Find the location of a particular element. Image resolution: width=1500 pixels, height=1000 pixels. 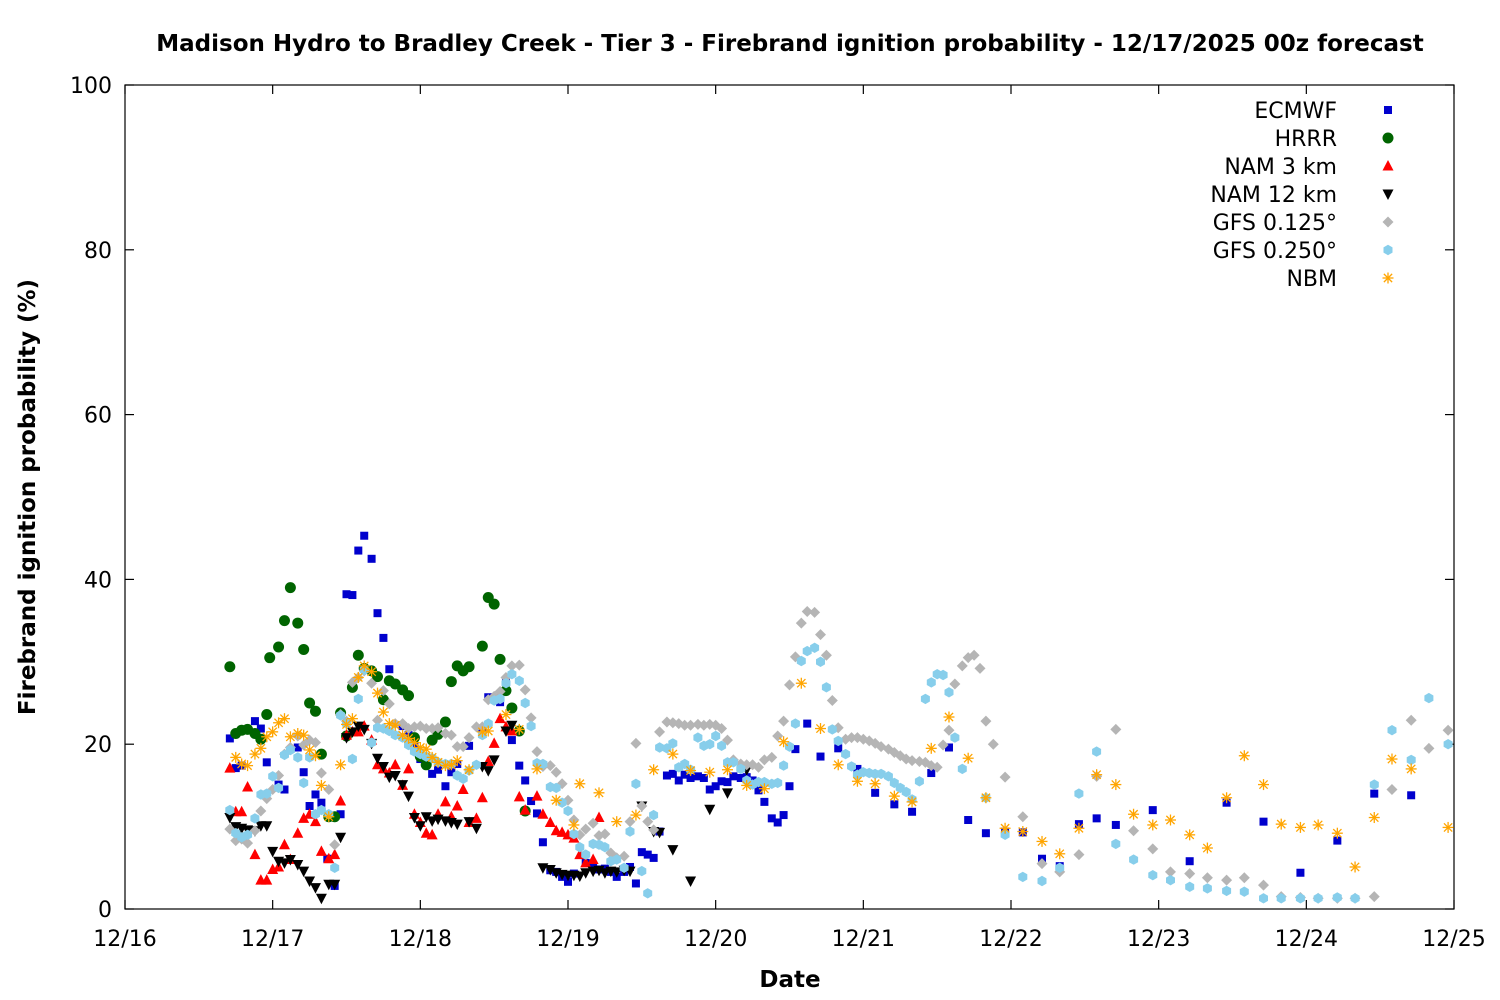

x-tick-label: 12/23 is located at coordinates (1158, 939).